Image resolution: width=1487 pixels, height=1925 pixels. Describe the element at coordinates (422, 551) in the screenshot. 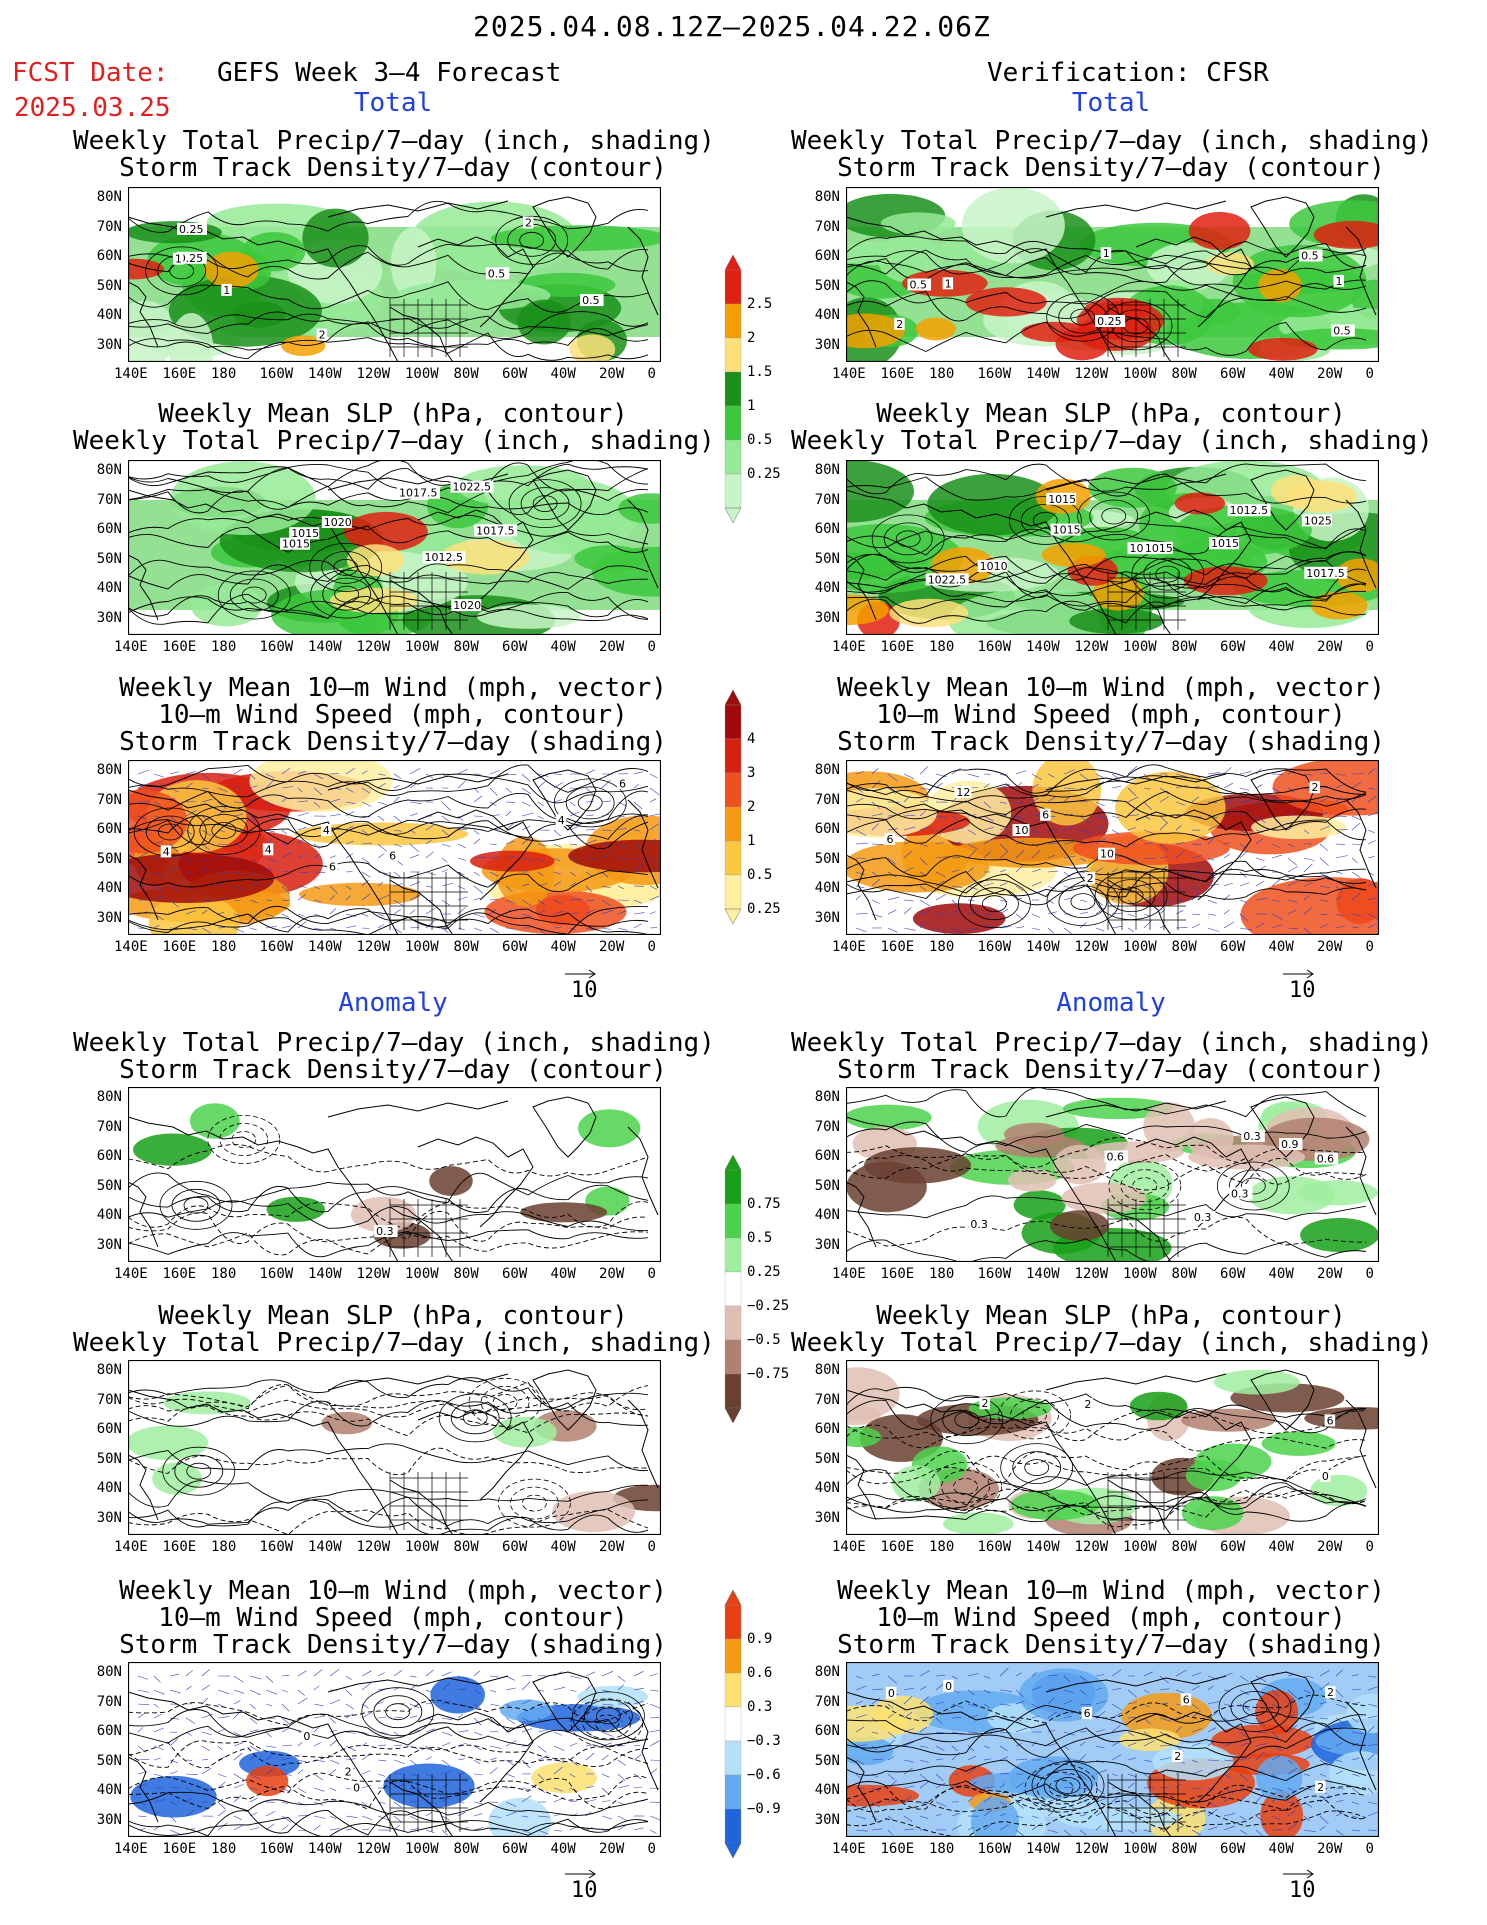

I see `map-canvas: 1017.5 1012.5 1020 1015 1022.5 1020 1015 1017.5` at that location.